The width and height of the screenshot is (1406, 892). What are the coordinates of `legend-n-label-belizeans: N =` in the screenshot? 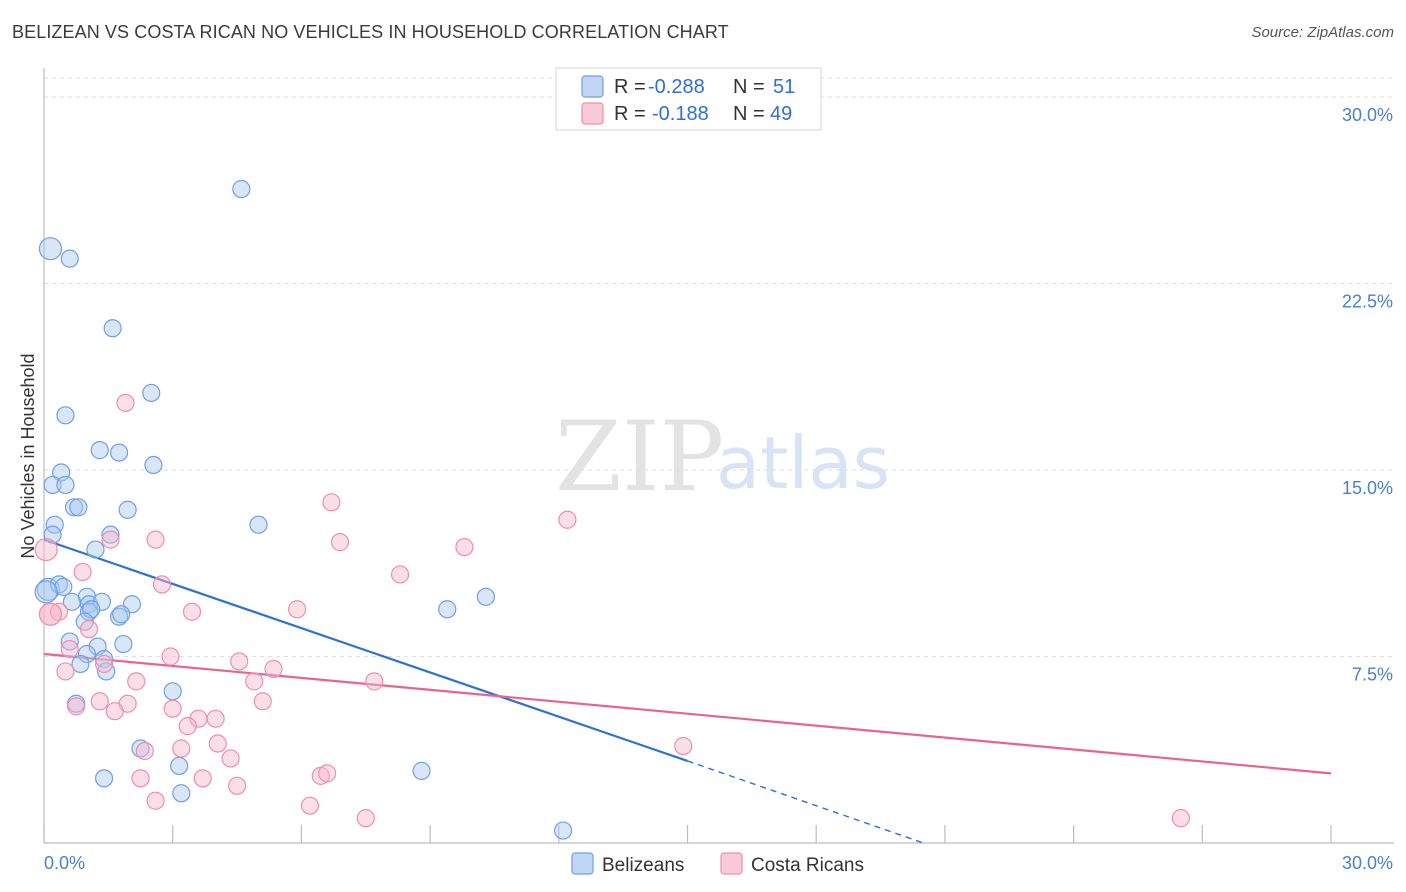 It's located at (749, 87).